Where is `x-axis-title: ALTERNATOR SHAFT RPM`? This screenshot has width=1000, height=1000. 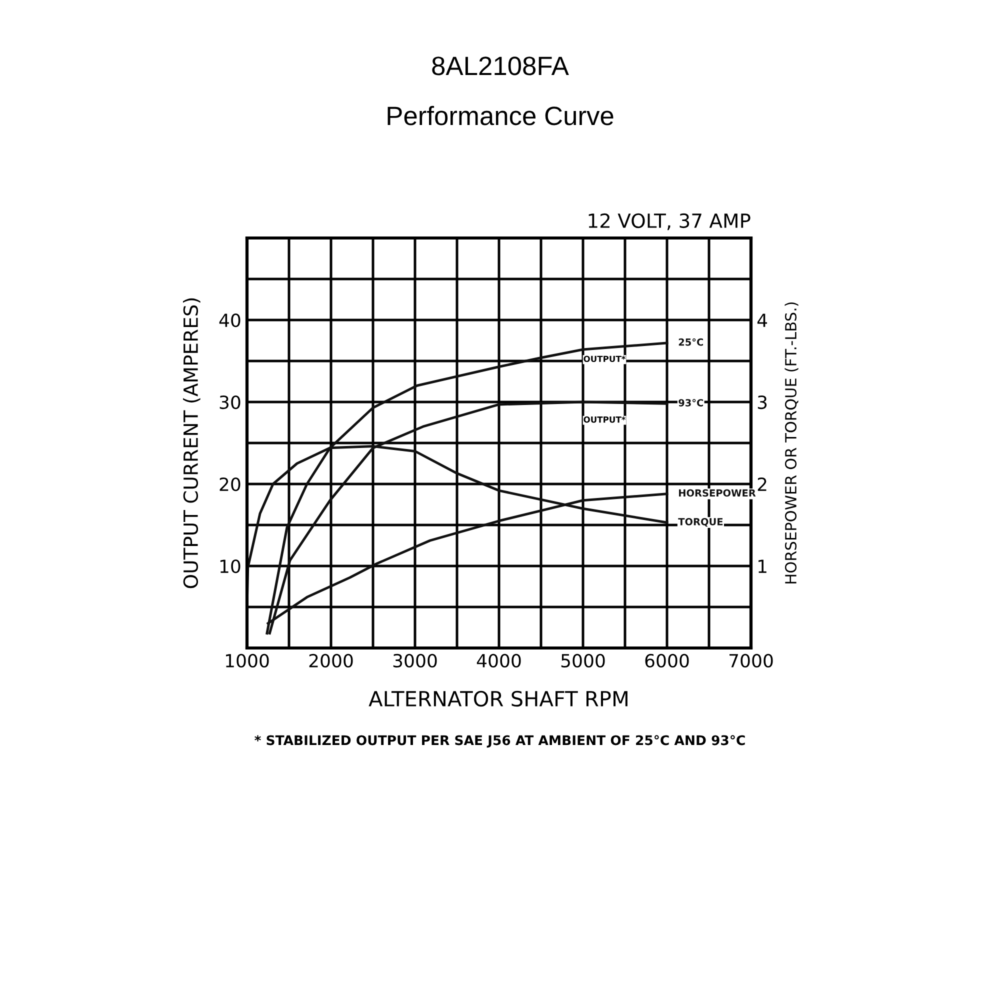 x-axis-title: ALTERNATOR SHAFT RPM is located at coordinates (498, 698).